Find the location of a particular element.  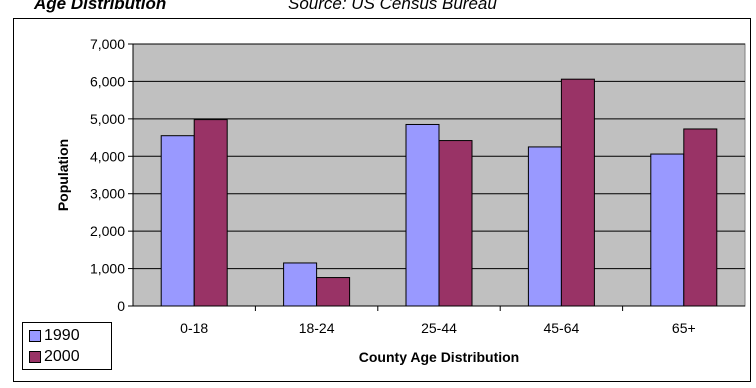

x-tick-label: 18-24 is located at coordinates (317, 328).